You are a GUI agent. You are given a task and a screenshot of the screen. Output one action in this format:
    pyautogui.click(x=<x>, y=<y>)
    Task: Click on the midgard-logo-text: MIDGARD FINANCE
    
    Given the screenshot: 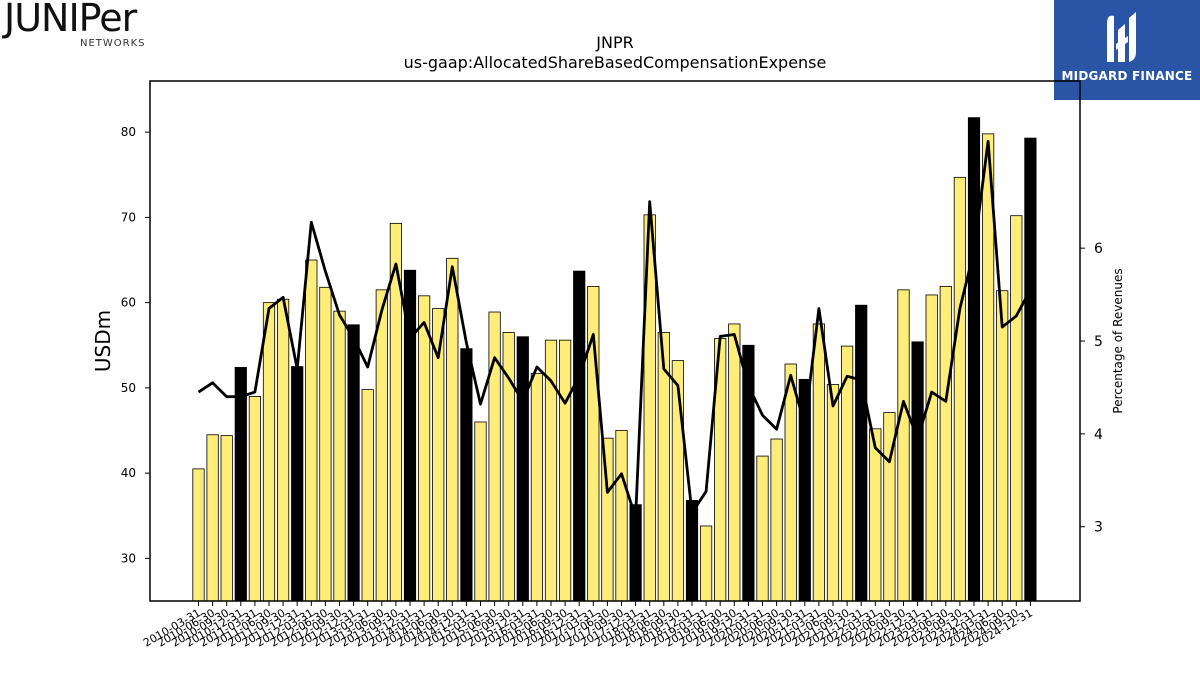 What is the action you would take?
    pyautogui.click(x=1127, y=76)
    